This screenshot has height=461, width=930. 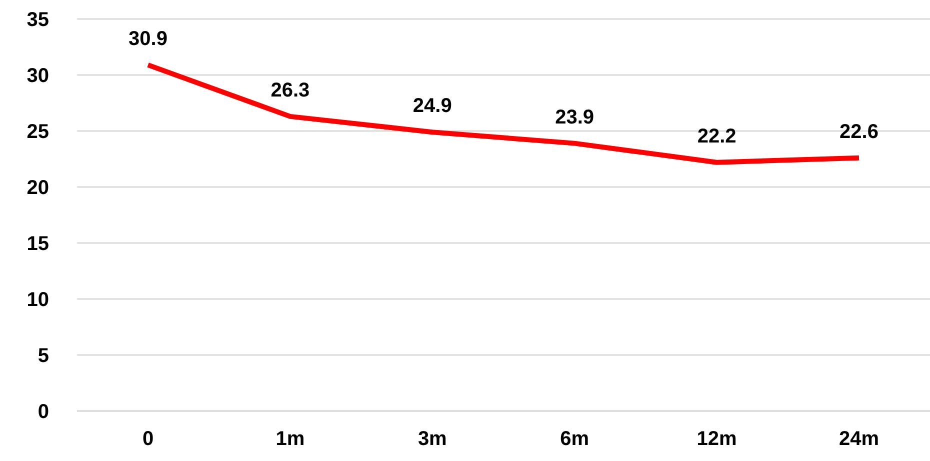 What do you see at coordinates (575, 439) in the screenshot?
I see `x-tick-label: 6m` at bounding box center [575, 439].